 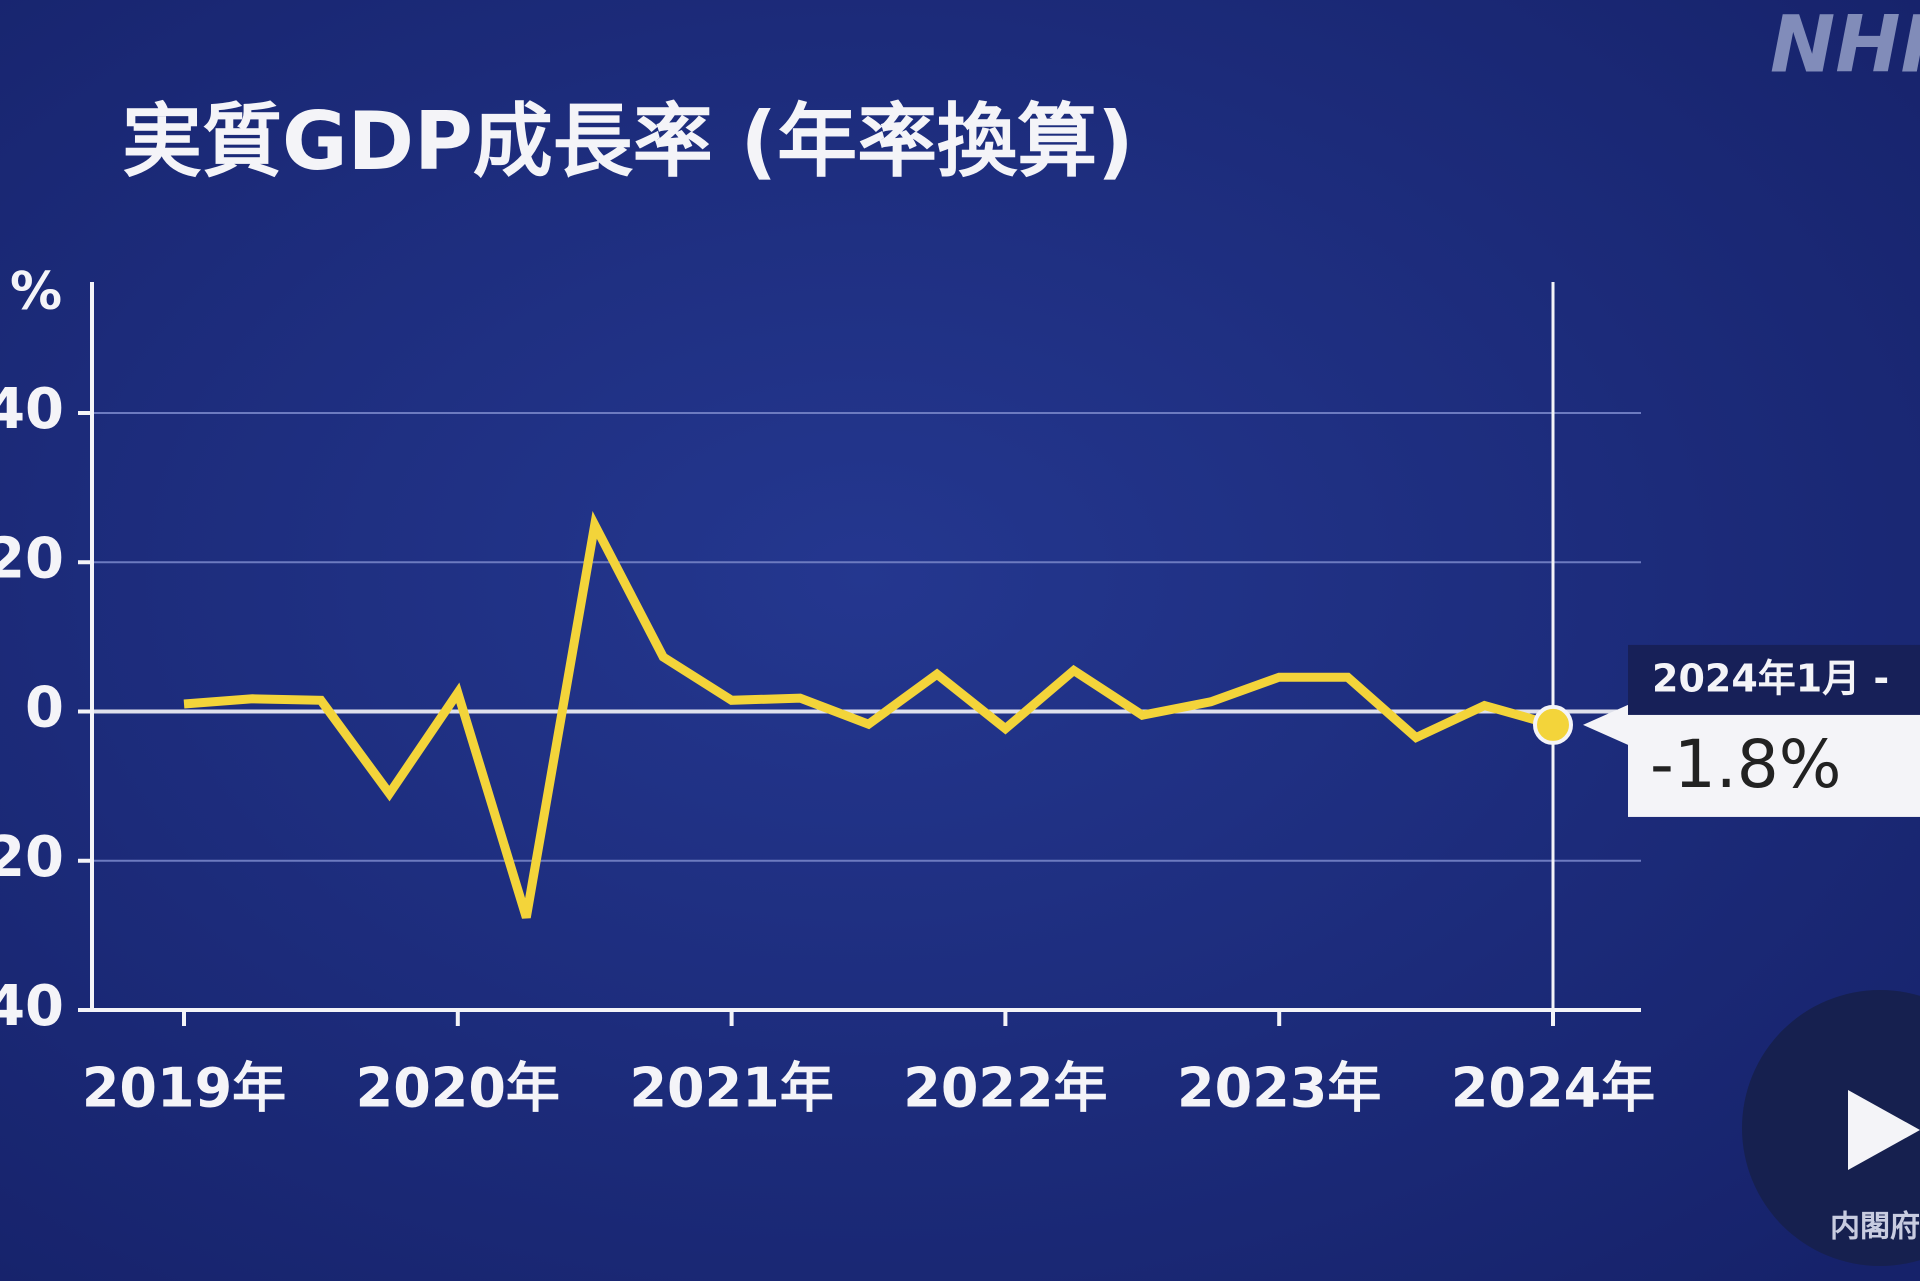 I want to click on tooltip-body, so click(x=1774, y=765).